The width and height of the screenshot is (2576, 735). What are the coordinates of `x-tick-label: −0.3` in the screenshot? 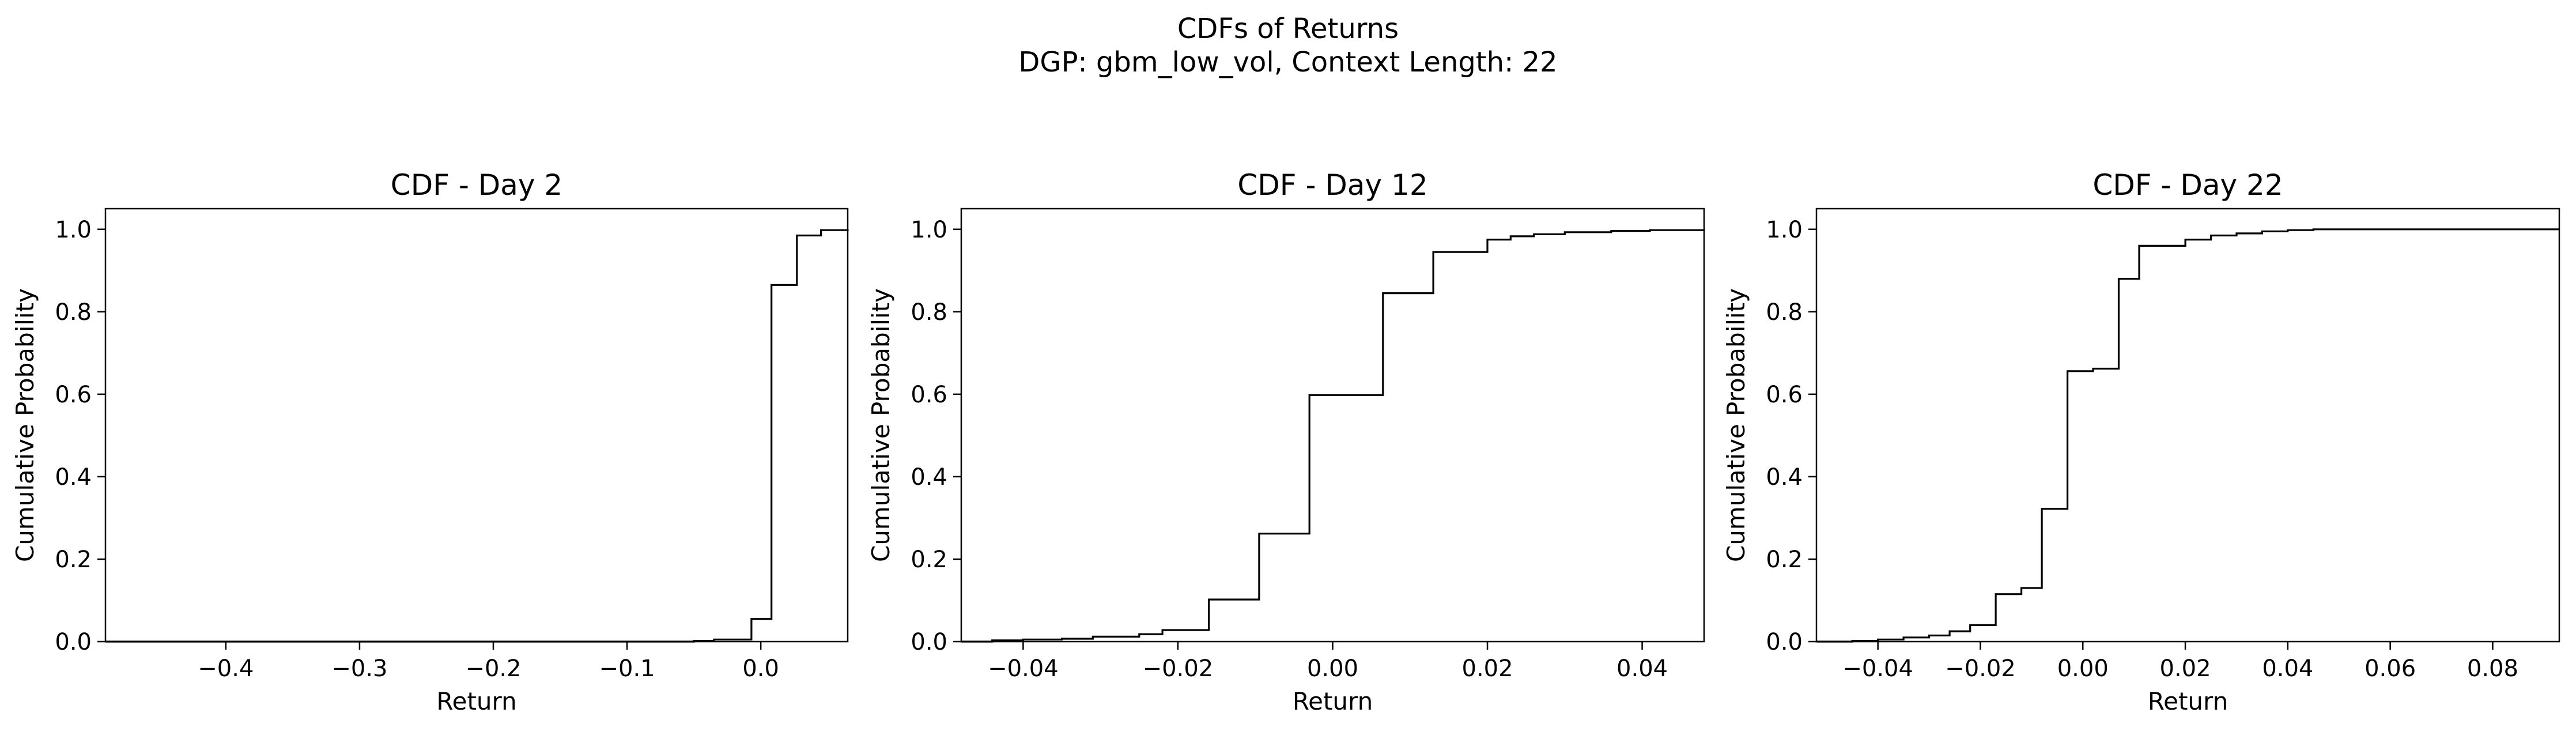 It's located at (359, 668).